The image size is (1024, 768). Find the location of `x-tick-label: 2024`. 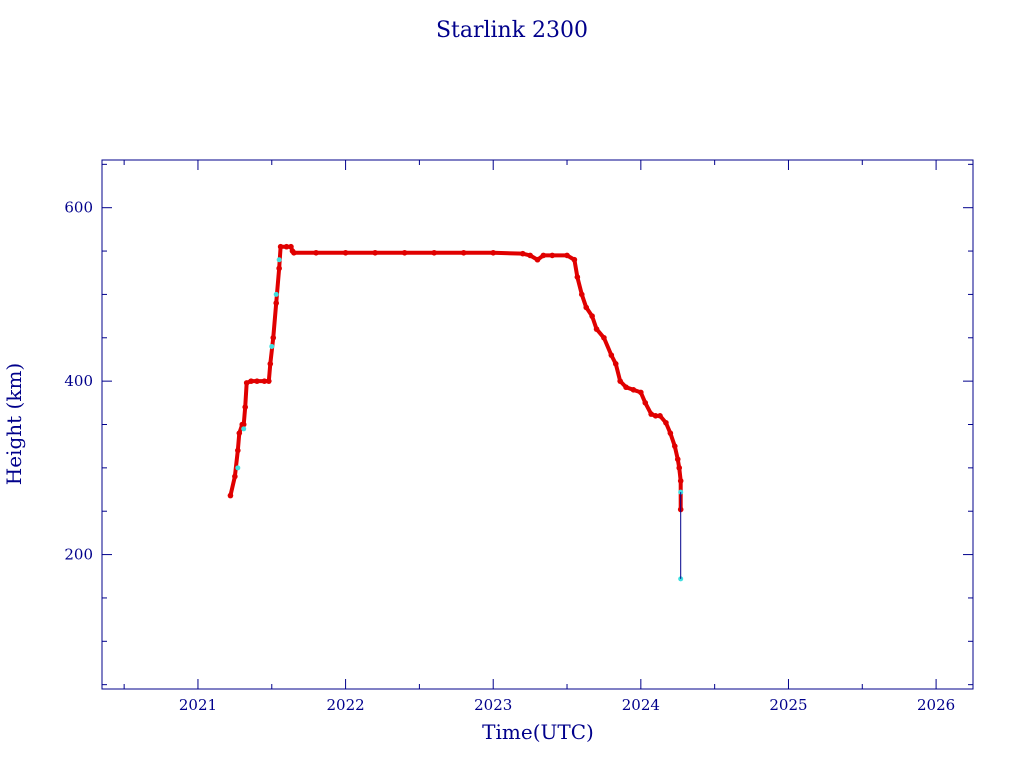

x-tick-label: 2024 is located at coordinates (641, 705).